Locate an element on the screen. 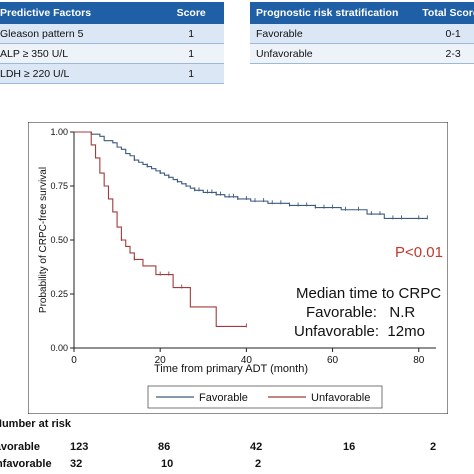  y-tick-label: 0.25 is located at coordinates (59, 294).